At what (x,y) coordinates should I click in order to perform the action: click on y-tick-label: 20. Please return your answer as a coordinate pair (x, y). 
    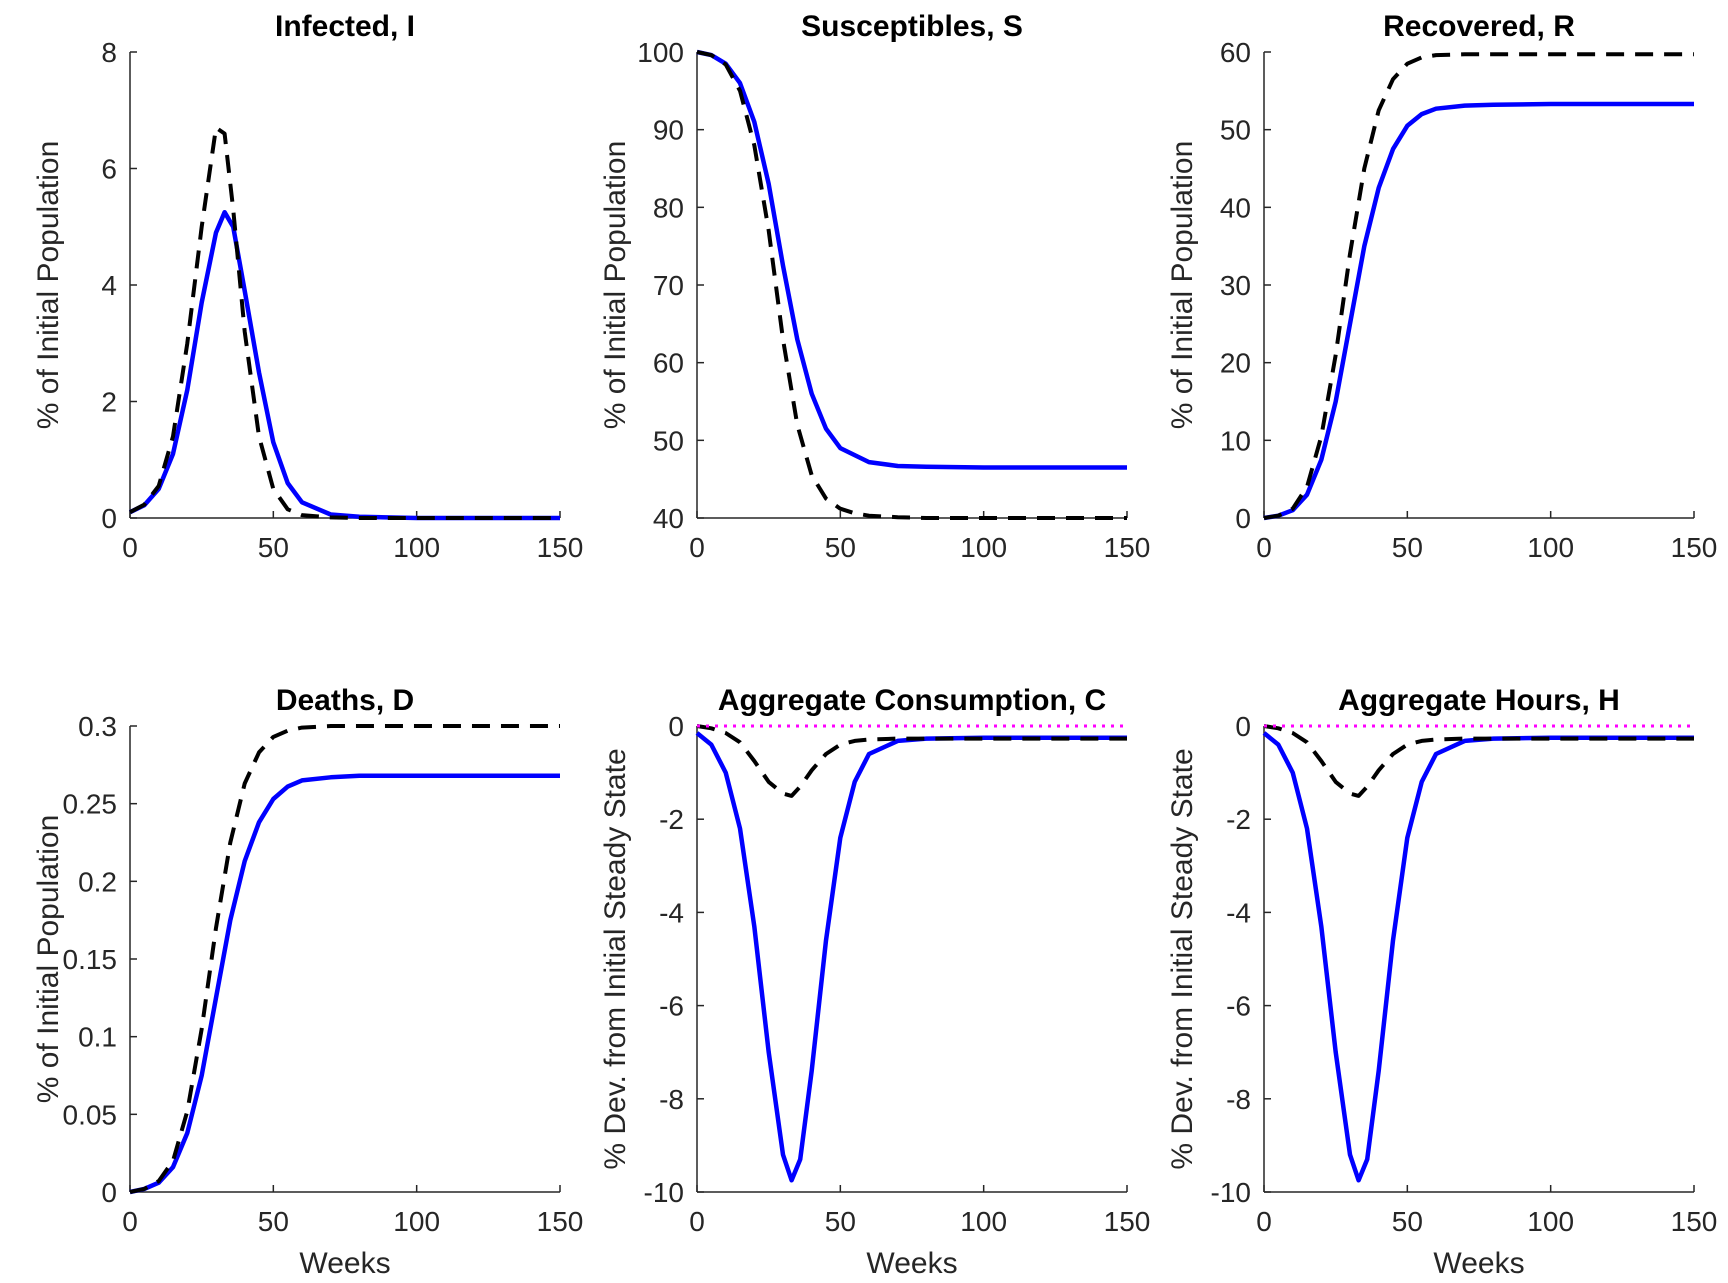
    Looking at the image, I should click on (1235, 363).